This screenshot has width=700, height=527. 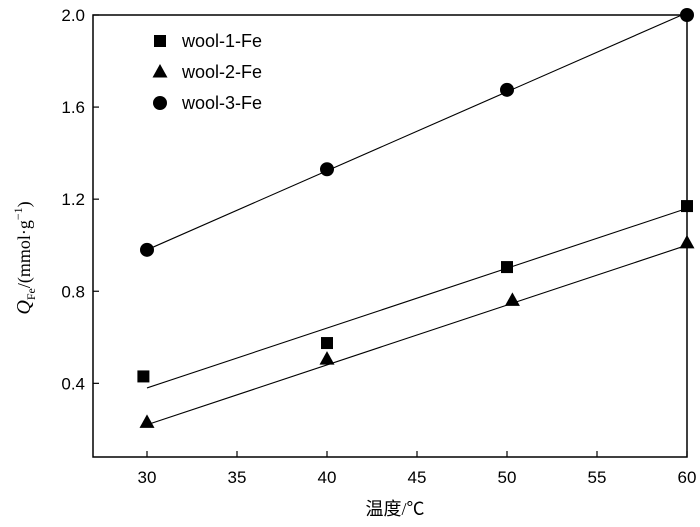 What do you see at coordinates (31, 294) in the screenshot?
I see `y-axis-label-subscript: Fe` at bounding box center [31, 294].